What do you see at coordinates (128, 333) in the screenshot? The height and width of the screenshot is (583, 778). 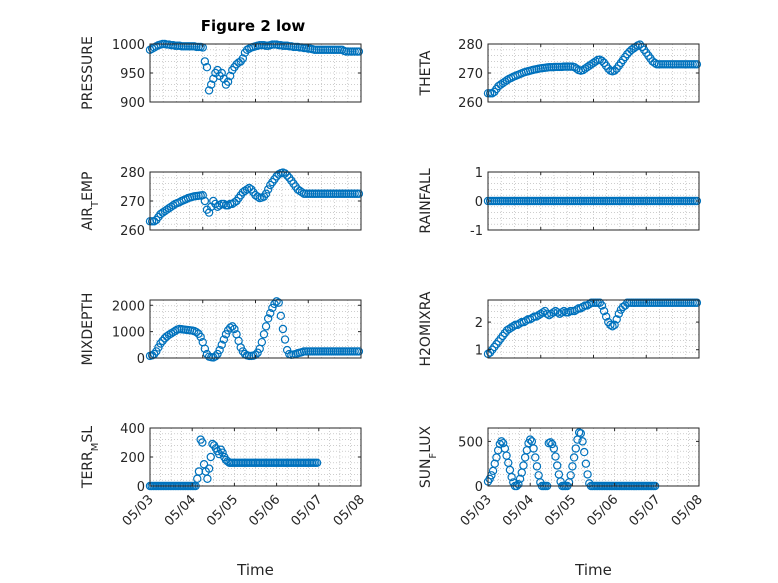 I see `y-tick-label: 1000` at bounding box center [128, 333].